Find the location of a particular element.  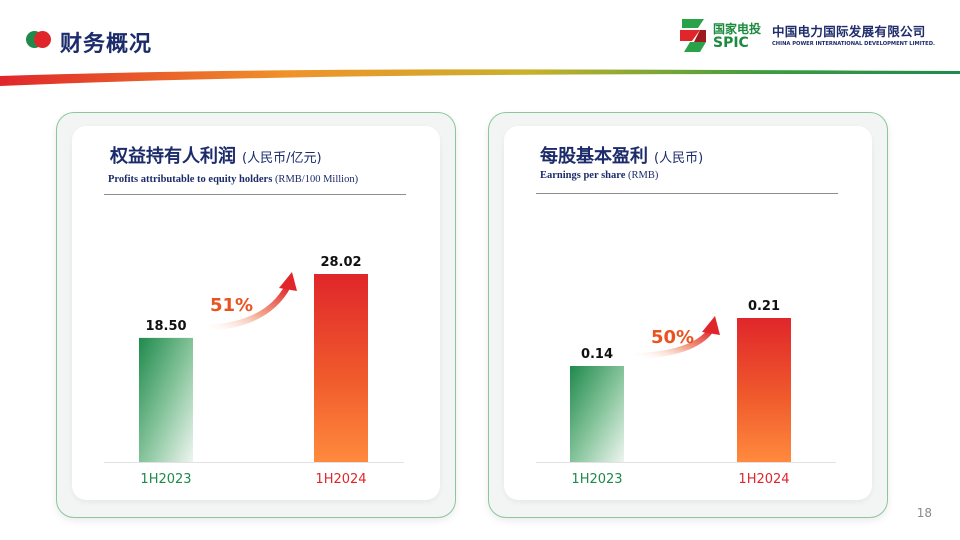

profit-bar-1H2024 is located at coordinates (341, 368).